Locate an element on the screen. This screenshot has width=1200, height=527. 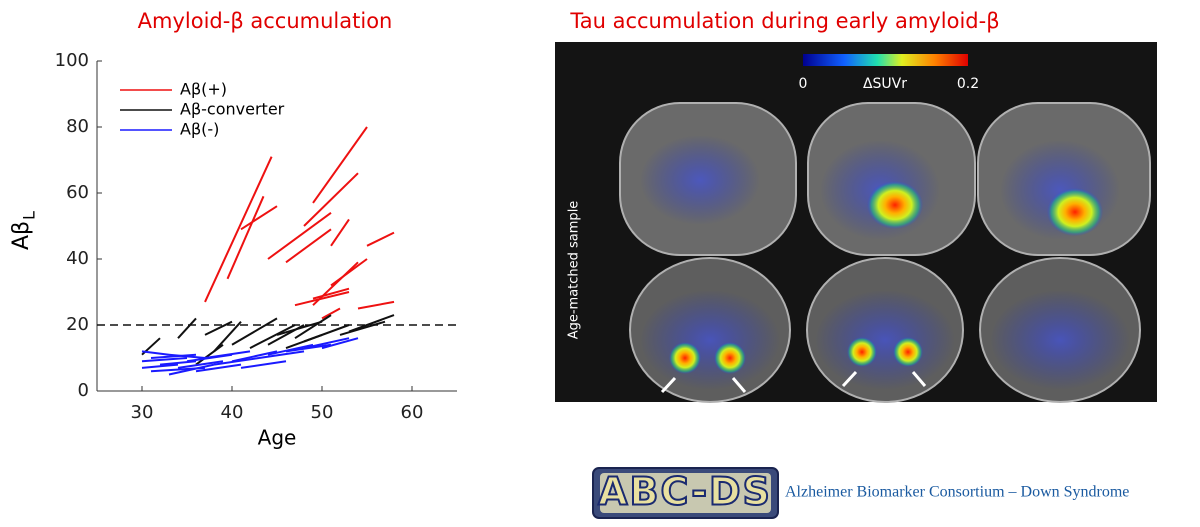
x-tick-label: 40 is located at coordinates (232, 412).